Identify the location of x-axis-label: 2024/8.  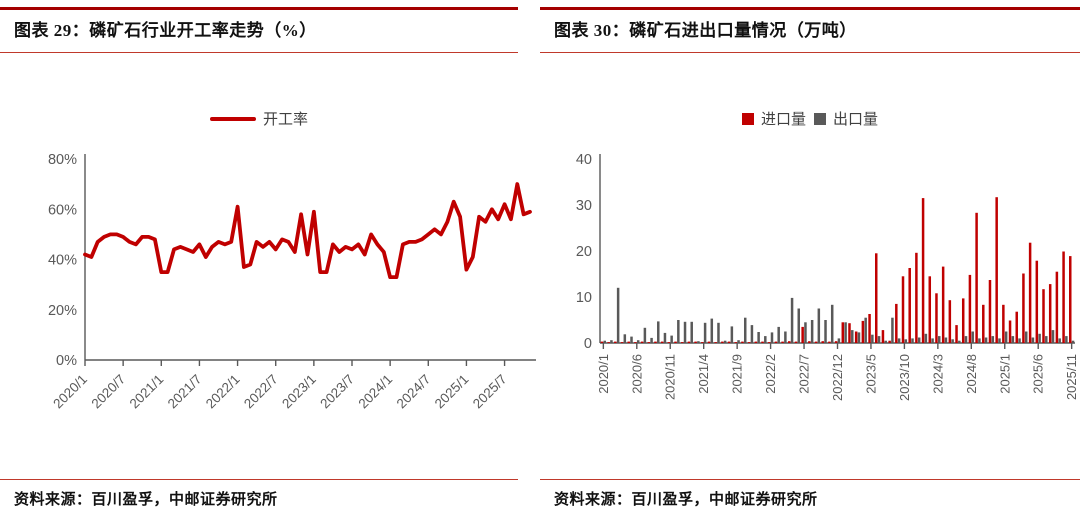
(971, 374).